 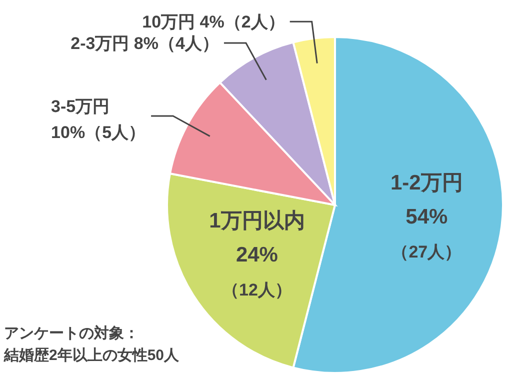 What do you see at coordinates (426, 183) in the screenshot?
I see `slice-label: 1-2万円` at bounding box center [426, 183].